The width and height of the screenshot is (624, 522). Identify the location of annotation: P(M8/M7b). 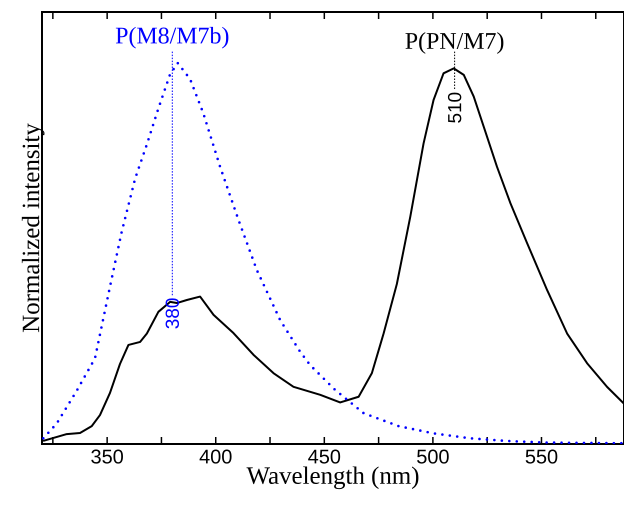
(172, 37).